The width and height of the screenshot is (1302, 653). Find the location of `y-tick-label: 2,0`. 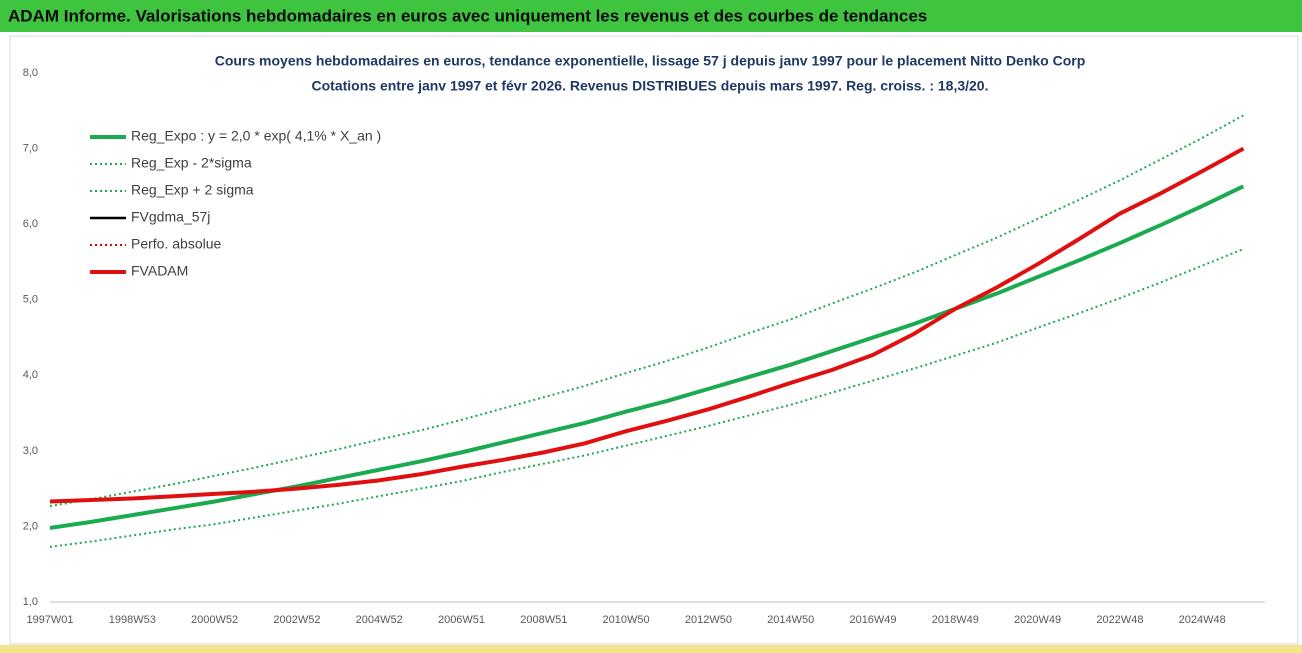

y-tick-label: 2,0 is located at coordinates (30, 526).